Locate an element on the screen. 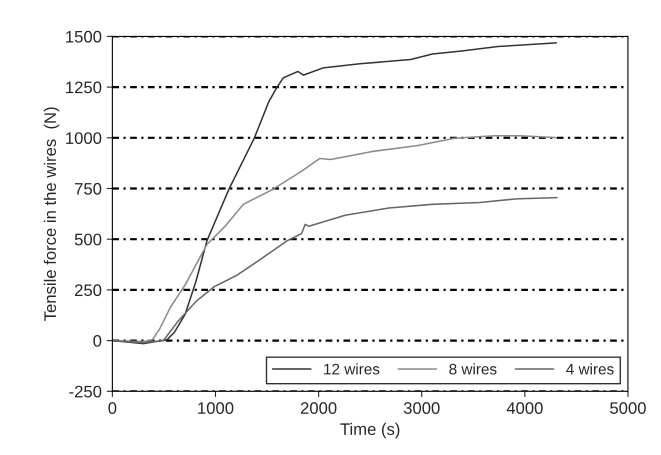 The width and height of the screenshot is (661, 455). y-tick-label: 1250 is located at coordinates (84, 88).